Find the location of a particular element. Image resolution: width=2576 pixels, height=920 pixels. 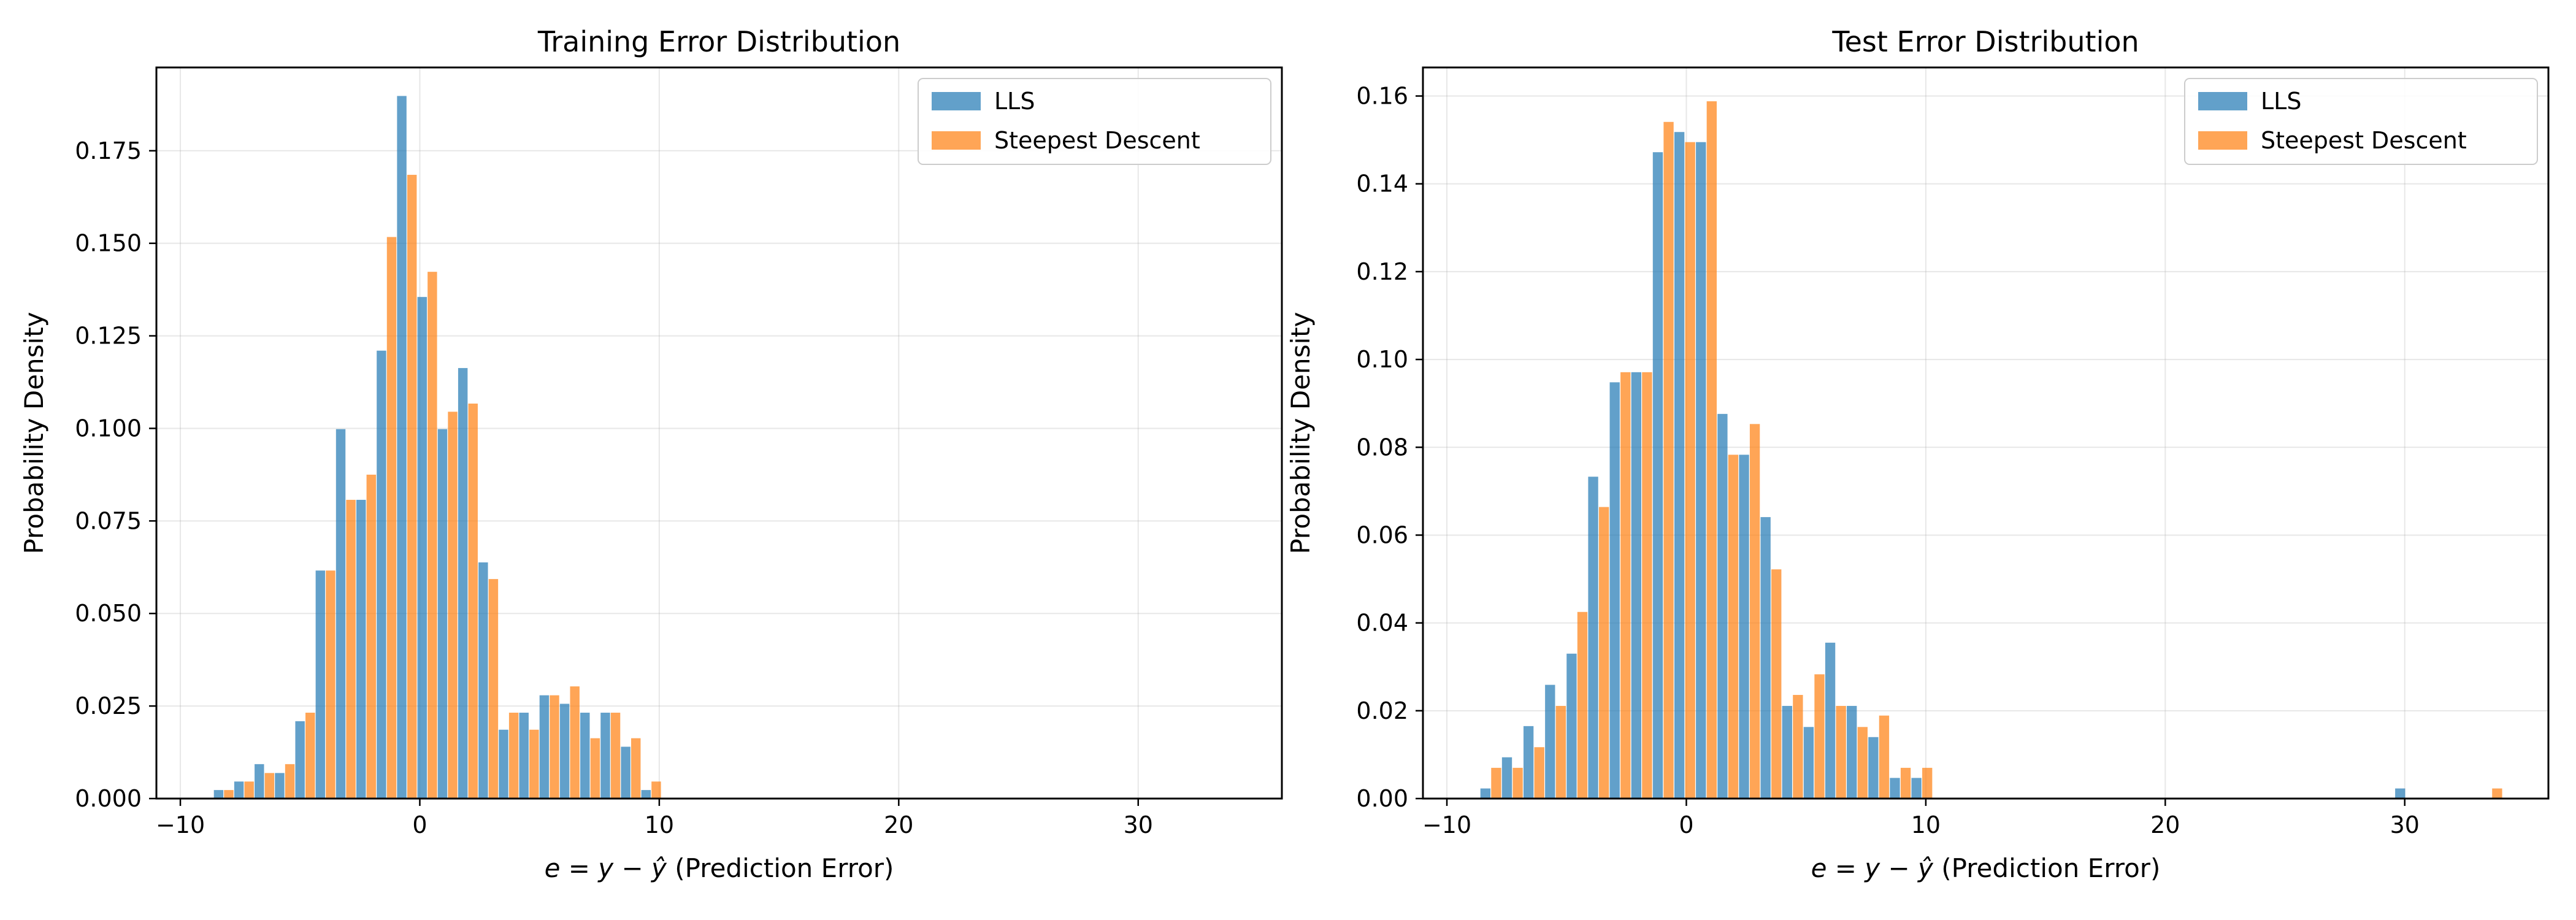

x-tick-label: 30 is located at coordinates (1138, 824).